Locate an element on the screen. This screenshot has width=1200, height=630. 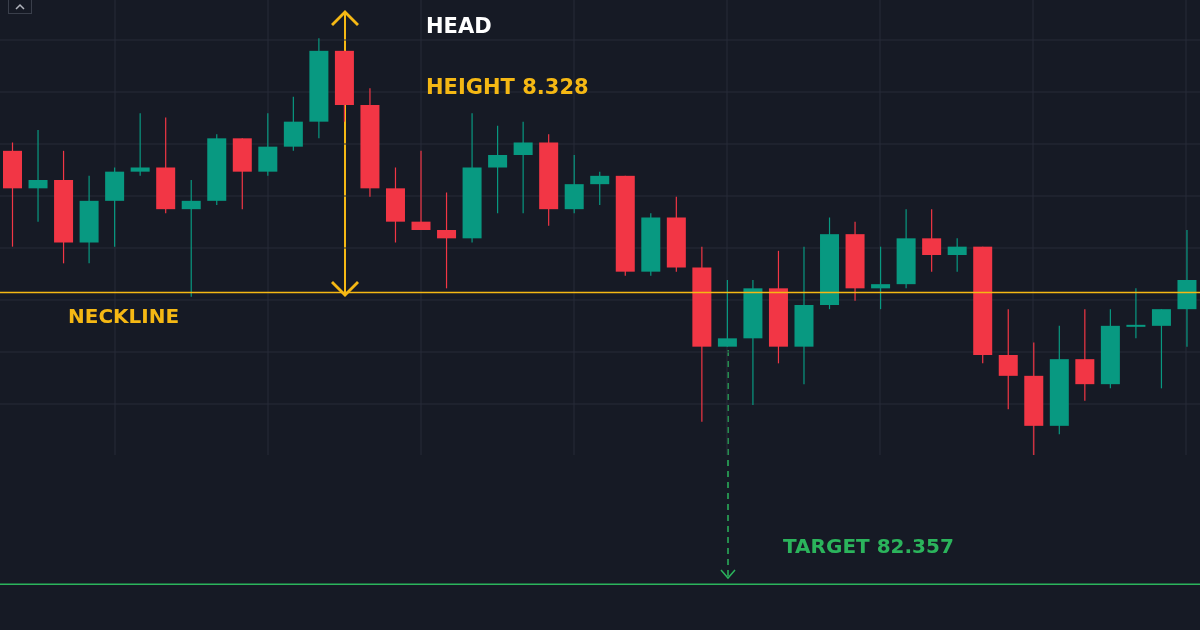
ref-line-label: TARGET 82.357 is located at coordinates (868, 546).